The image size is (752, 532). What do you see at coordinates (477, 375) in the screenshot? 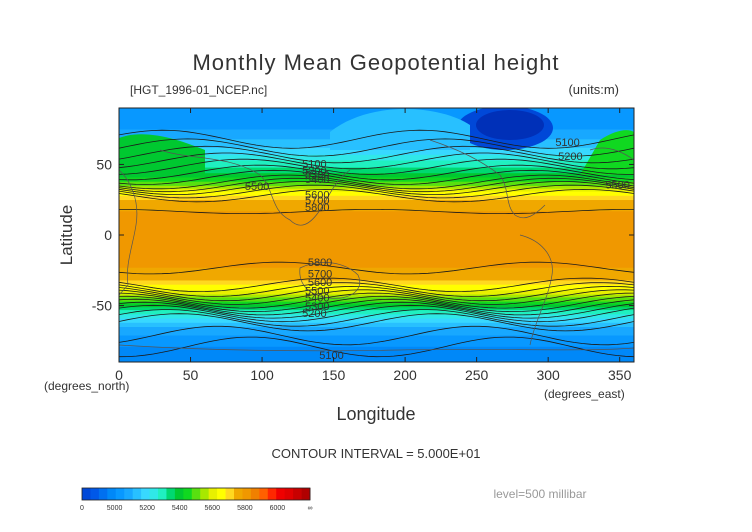
I see `x-tick-label: 250` at bounding box center [477, 375].